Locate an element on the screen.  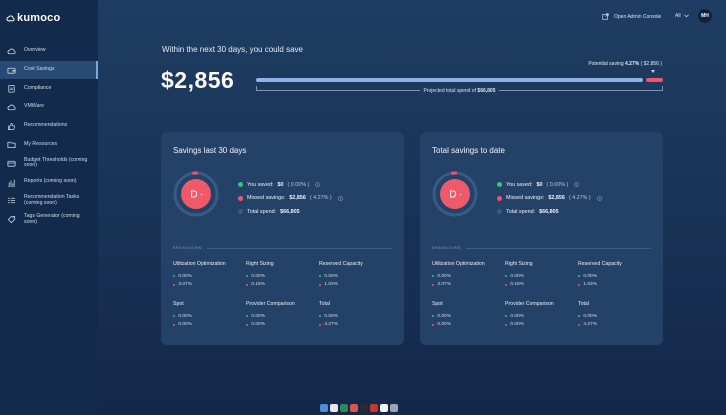
terminal-icon is located at coordinates (364, 407).